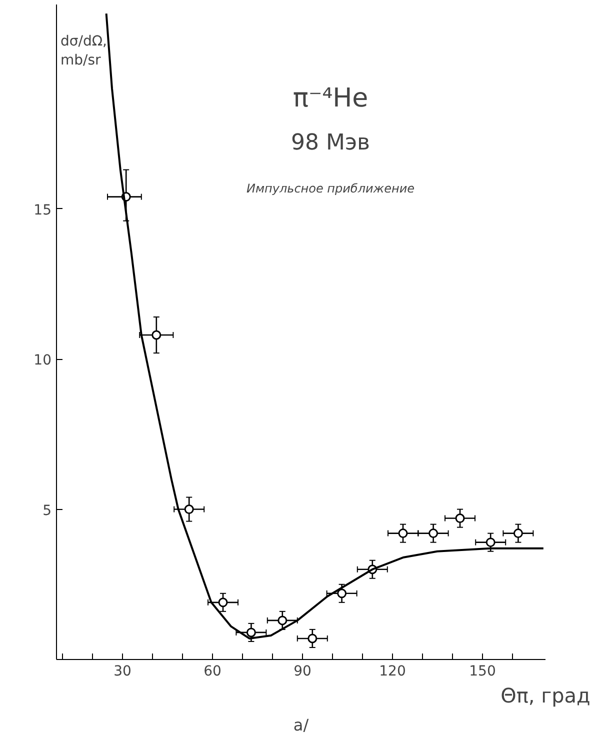  Describe the element at coordinates (330, 189) in the screenshot. I see `annotation: Импульсное приближение` at that location.